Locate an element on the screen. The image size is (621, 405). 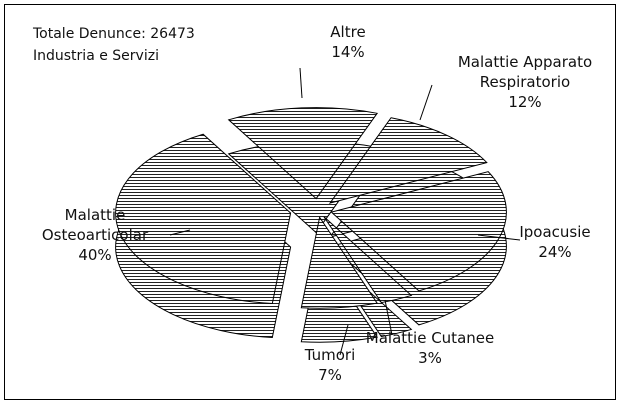
slice-label: Altre 14% is located at coordinates (348, 42).